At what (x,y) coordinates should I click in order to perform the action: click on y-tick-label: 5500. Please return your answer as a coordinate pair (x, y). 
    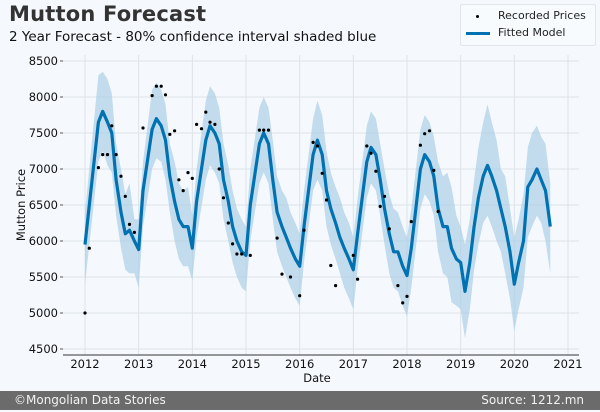
    Looking at the image, I should click on (43, 277).